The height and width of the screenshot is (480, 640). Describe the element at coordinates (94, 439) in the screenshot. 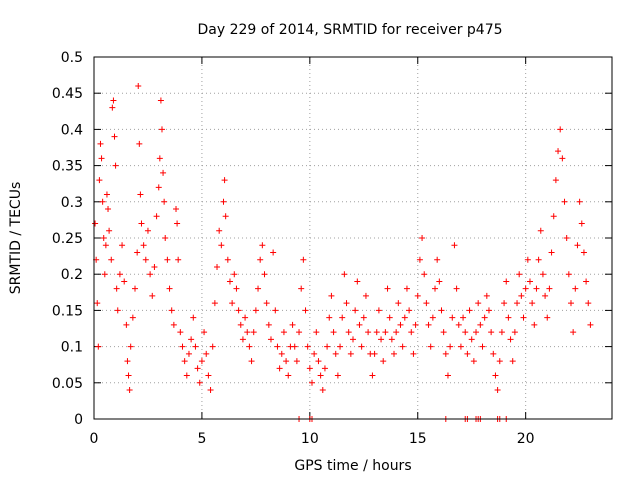

I see `x-tick-label: 0` at that location.